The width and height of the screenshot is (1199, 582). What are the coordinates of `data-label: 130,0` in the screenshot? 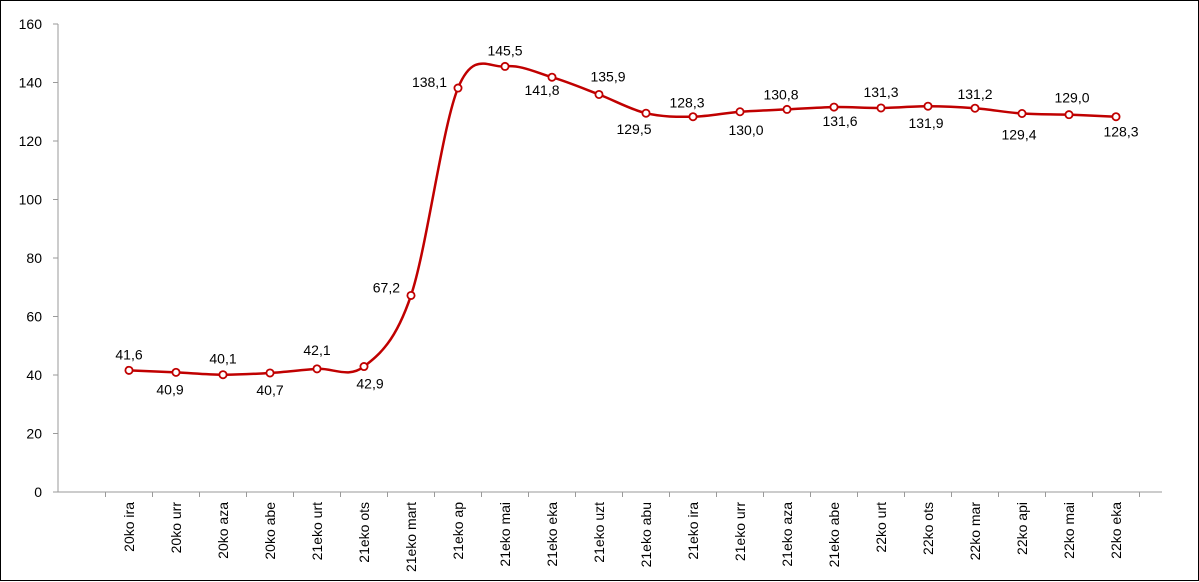 It's located at (745, 130).